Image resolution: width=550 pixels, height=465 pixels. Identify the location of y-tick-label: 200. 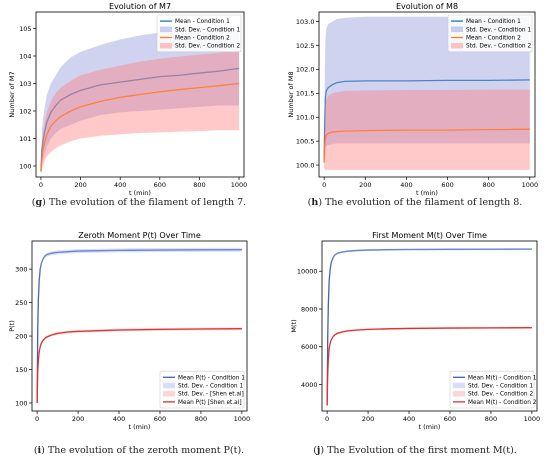
(21, 336).